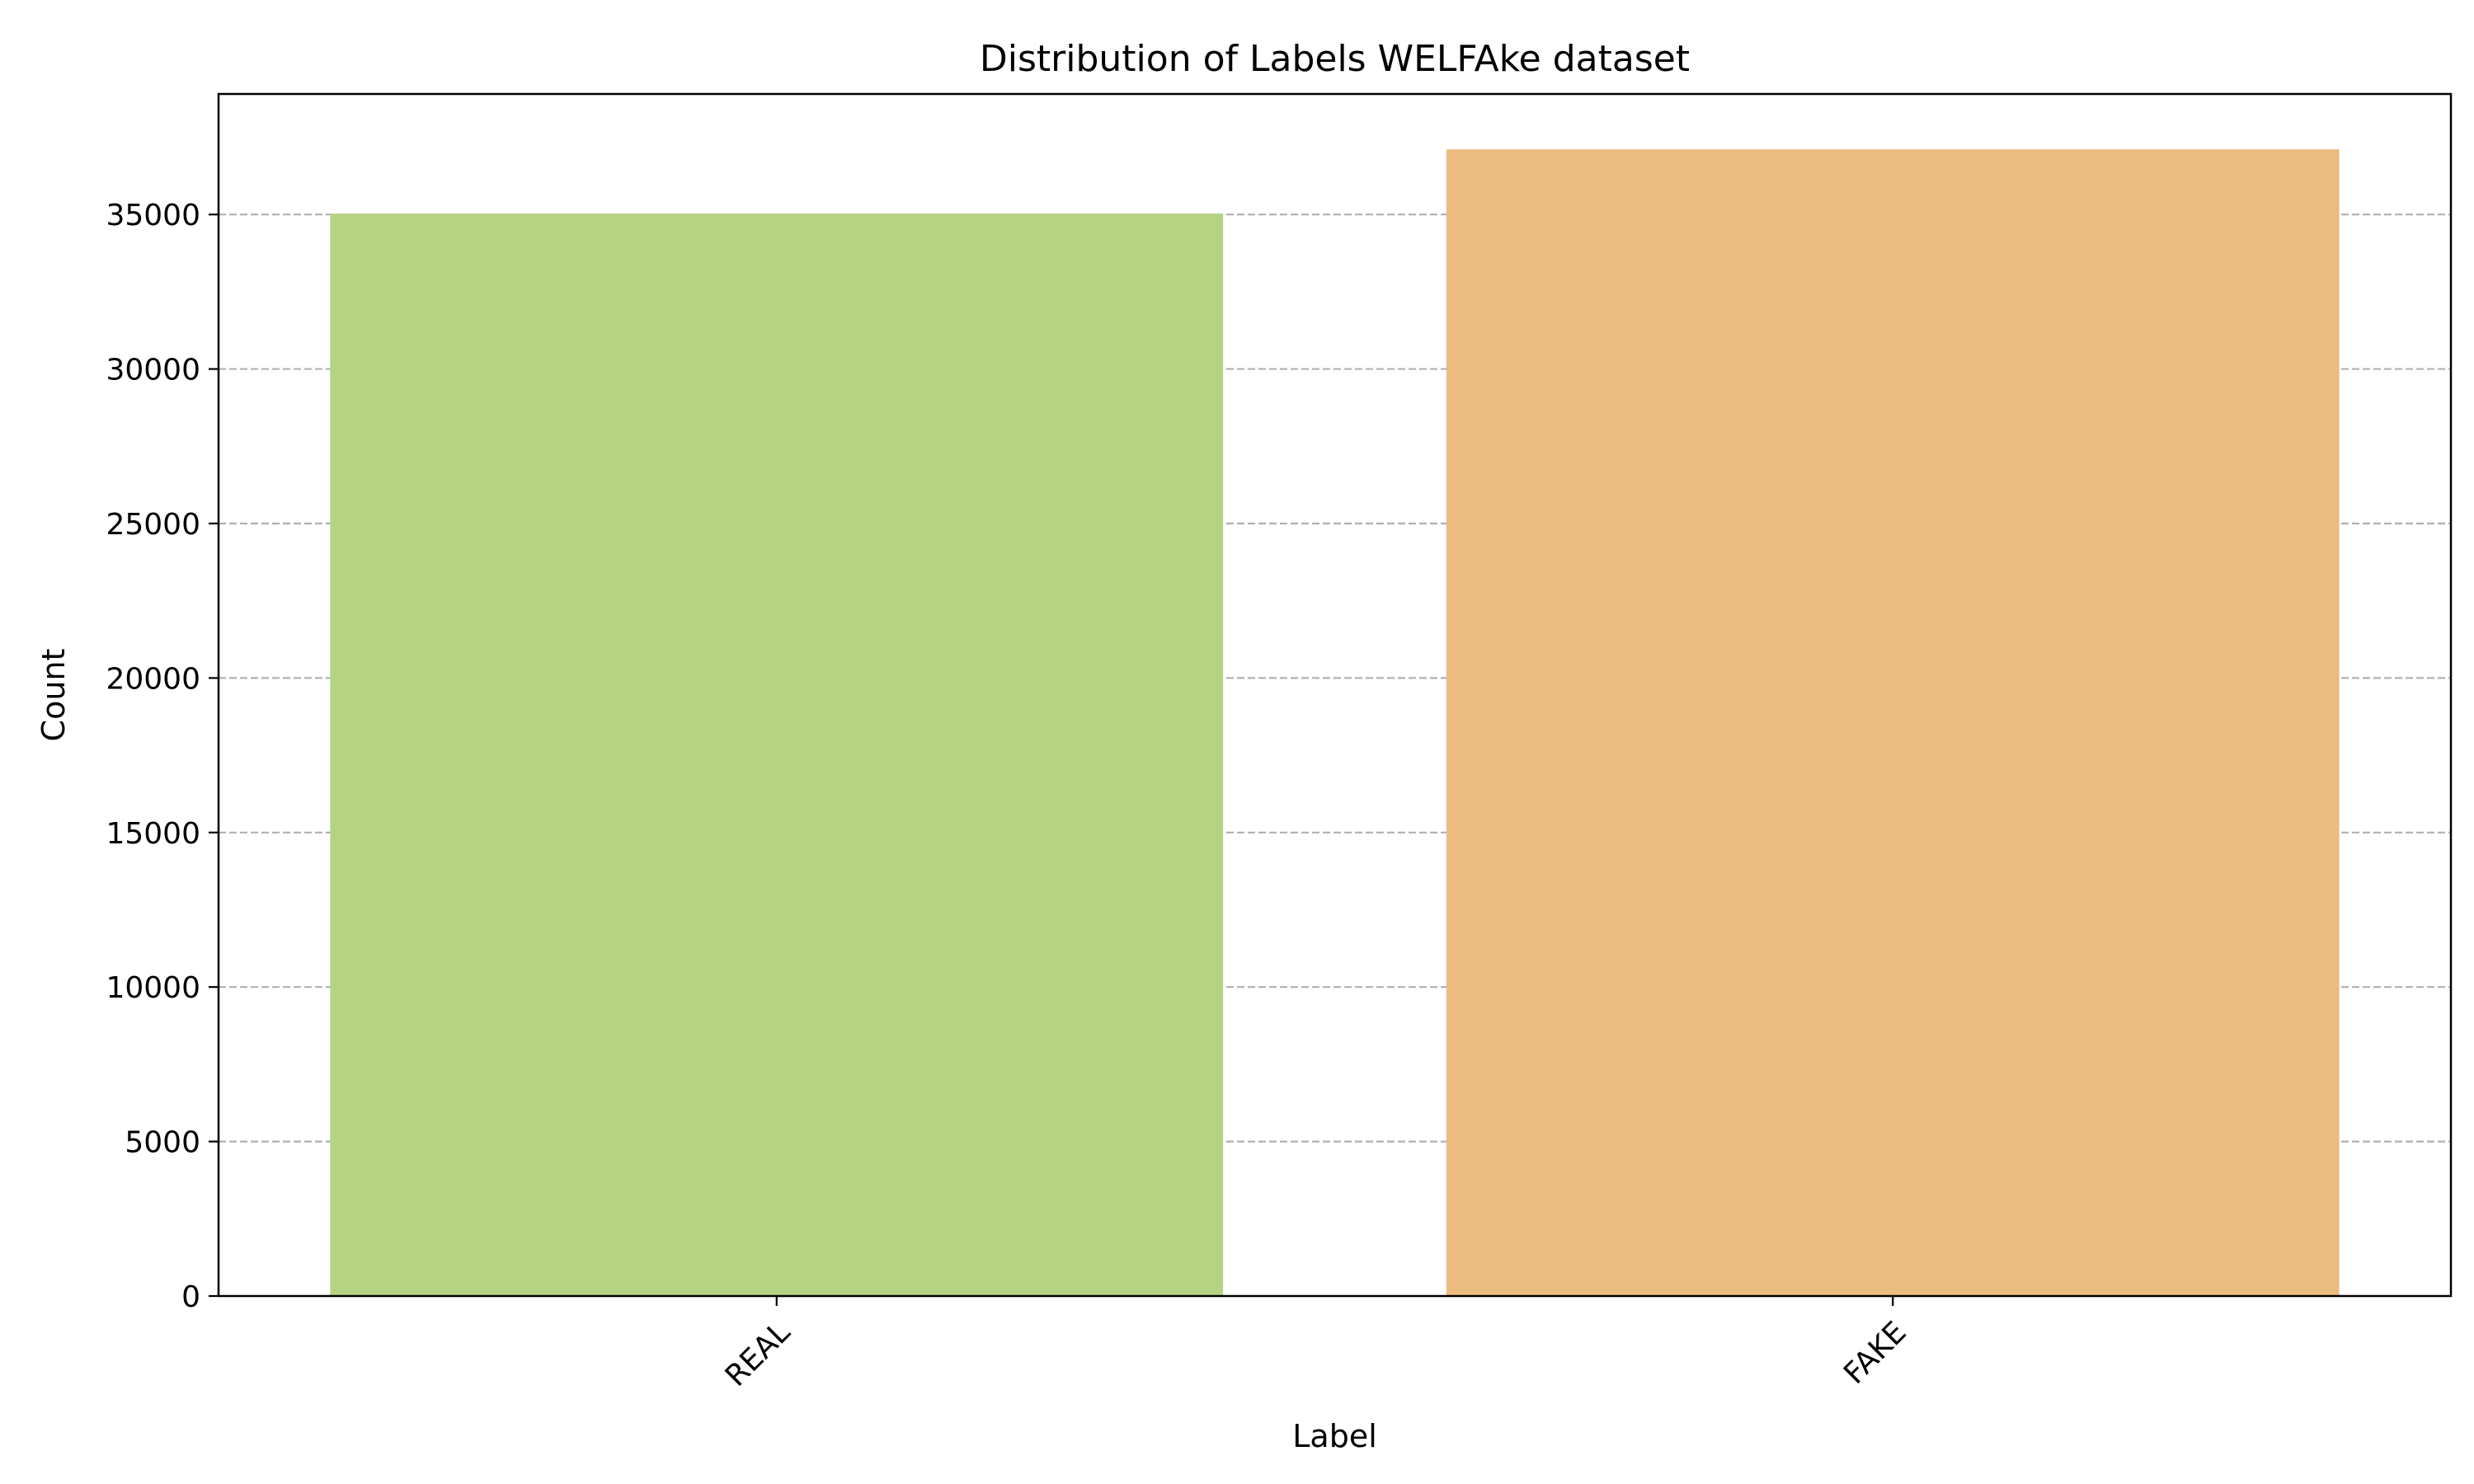  Describe the element at coordinates (153, 525) in the screenshot. I see `y-tick-label: 25000` at that location.